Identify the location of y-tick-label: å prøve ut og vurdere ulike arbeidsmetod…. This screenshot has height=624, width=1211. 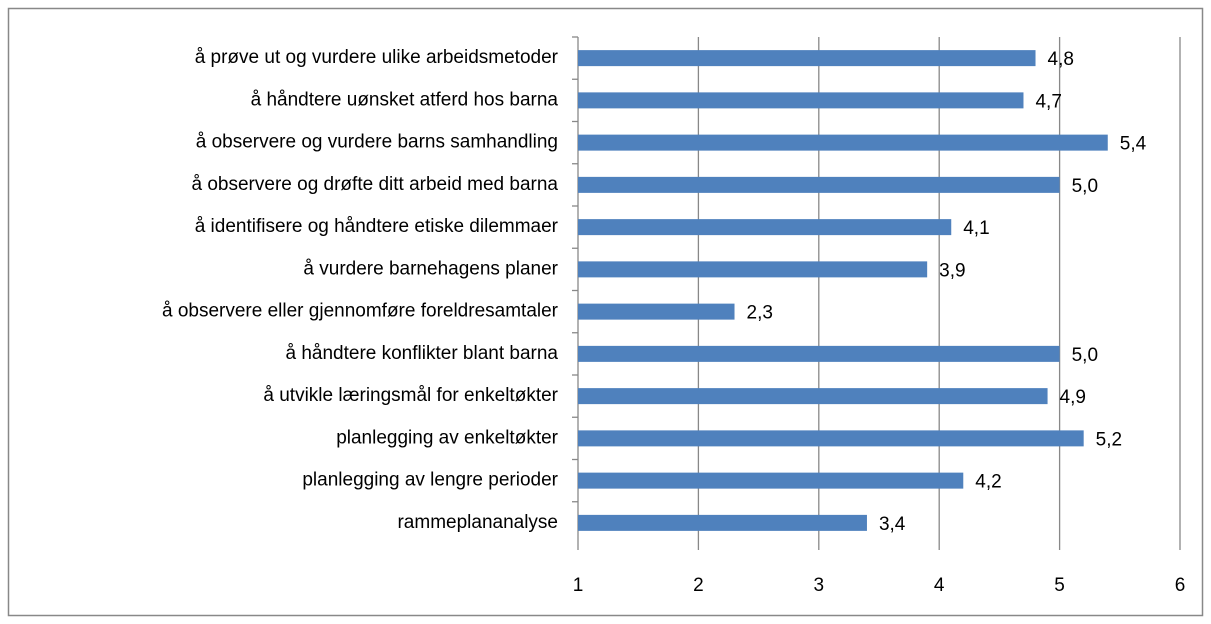
(377, 57).